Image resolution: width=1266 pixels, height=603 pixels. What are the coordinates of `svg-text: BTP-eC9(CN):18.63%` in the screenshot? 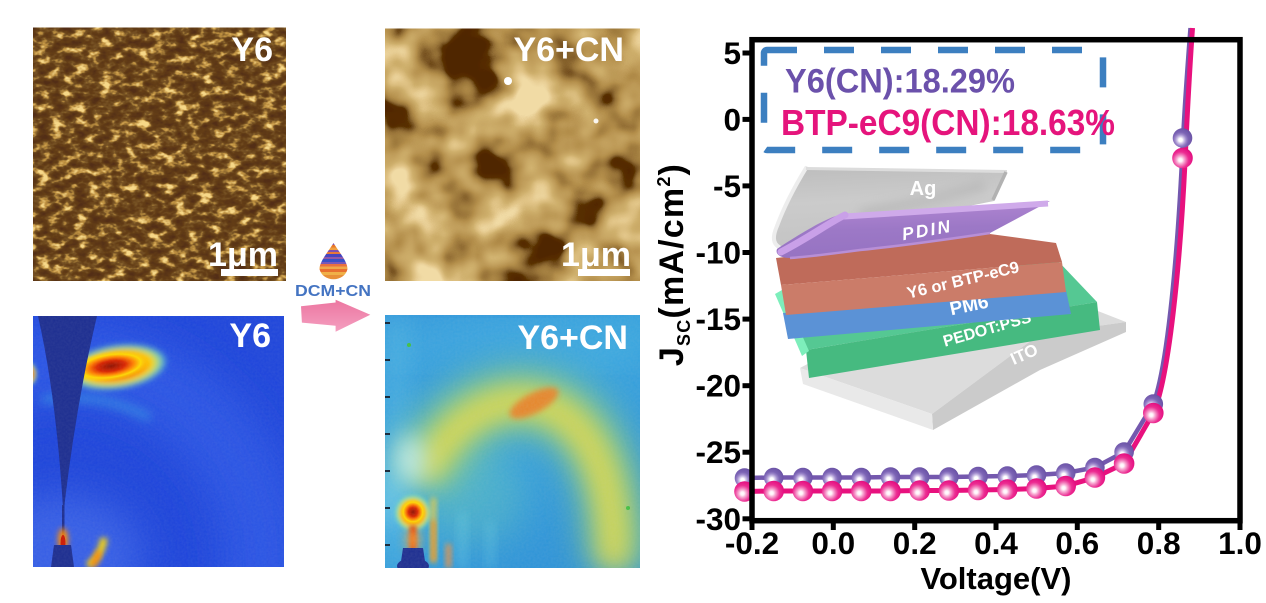 It's located at (948, 122).